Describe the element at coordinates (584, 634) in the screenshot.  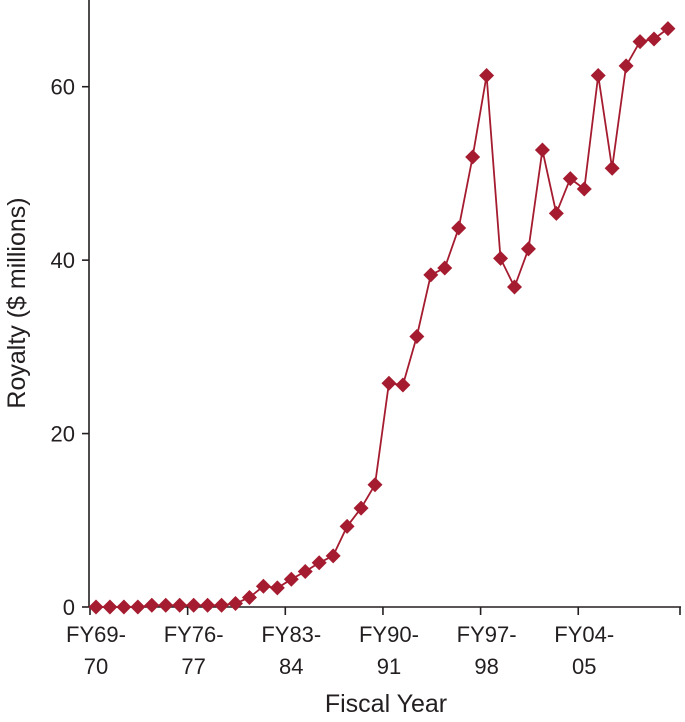
I see `x-tick-label: FY04-` at that location.